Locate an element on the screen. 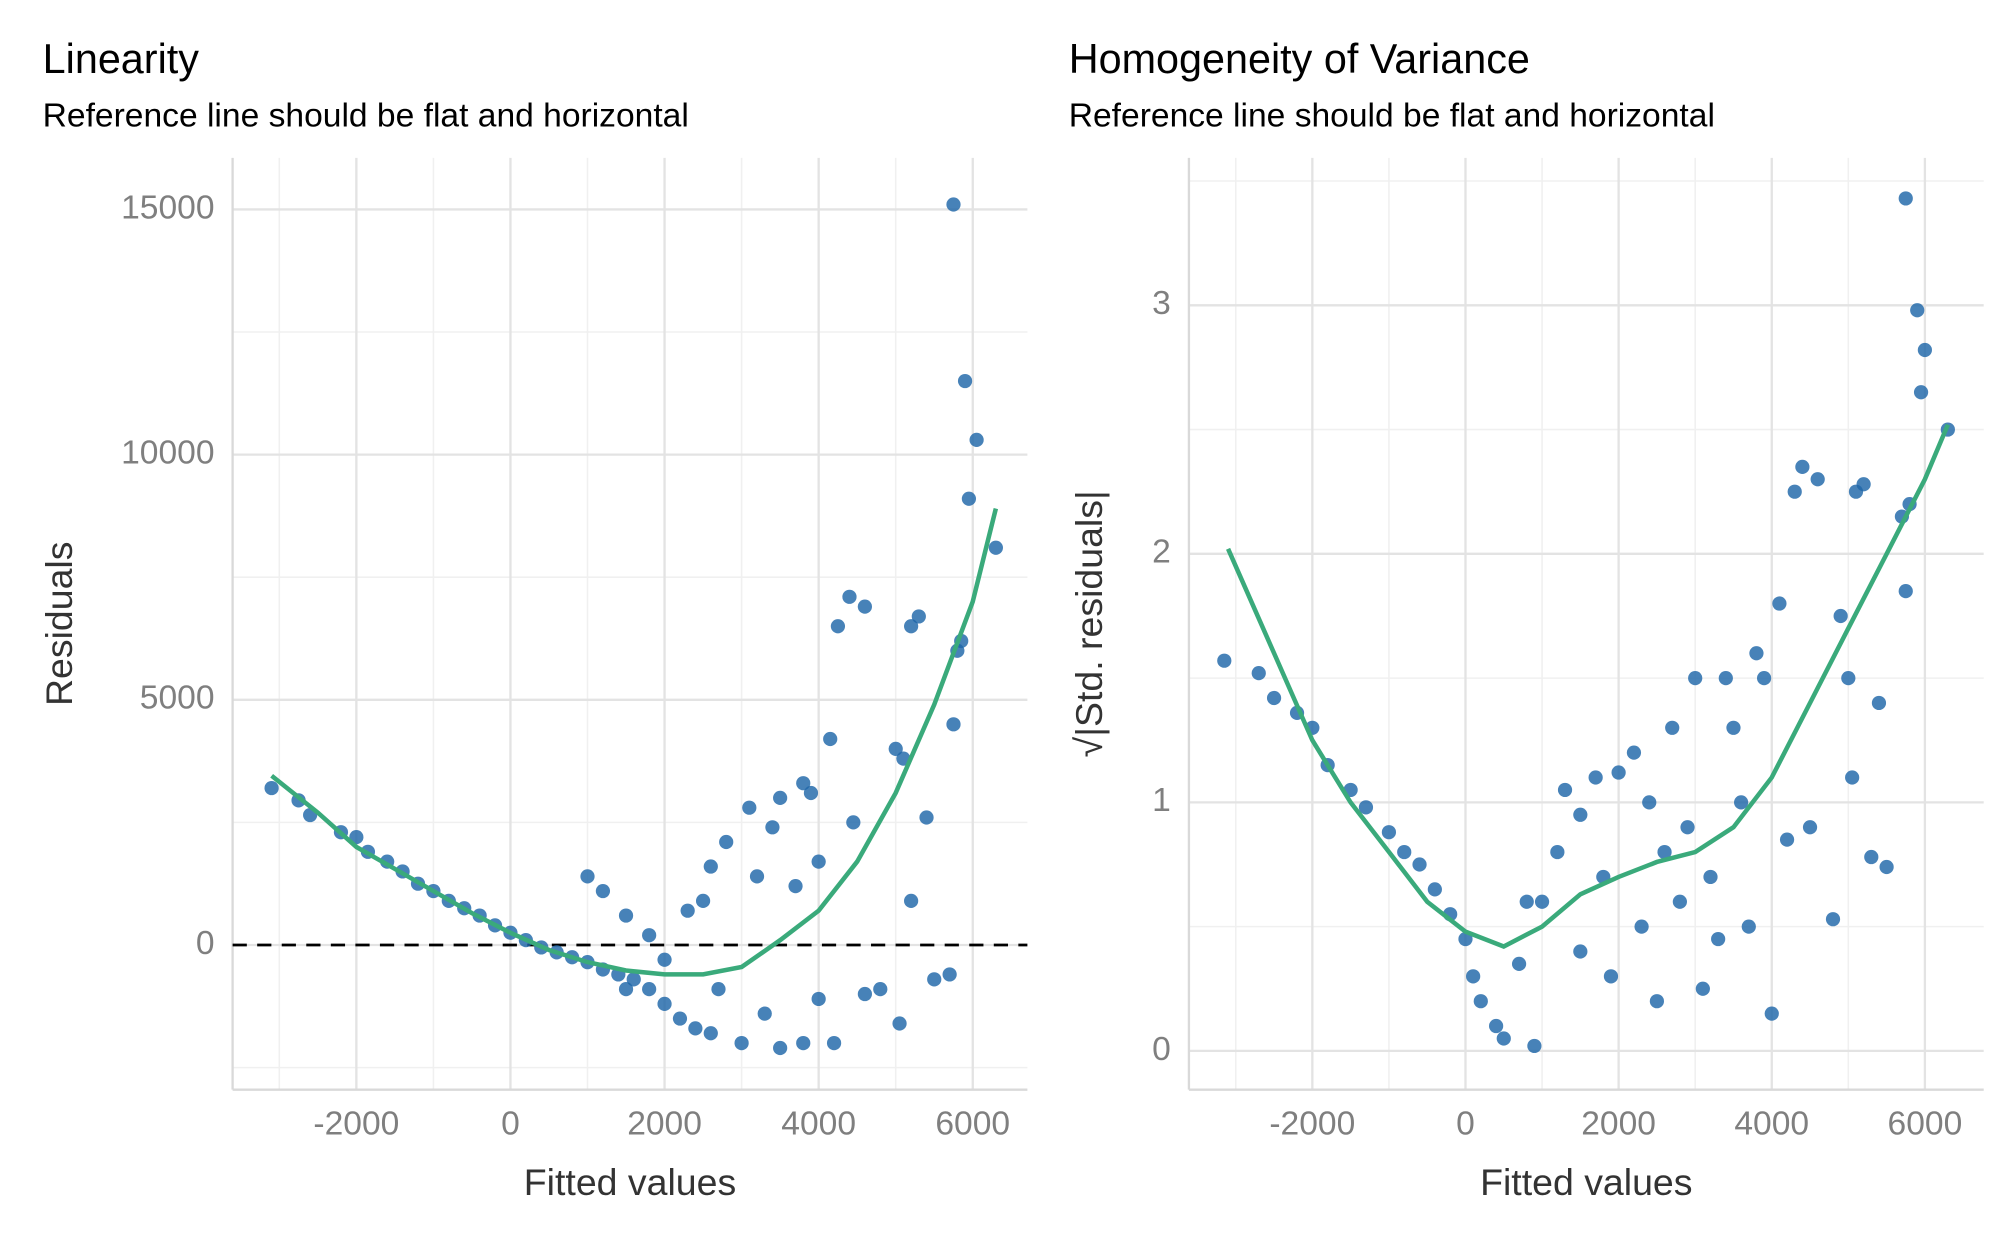 This screenshot has height=1245, width=2016. y-tick-label: 1 is located at coordinates (1161, 800).